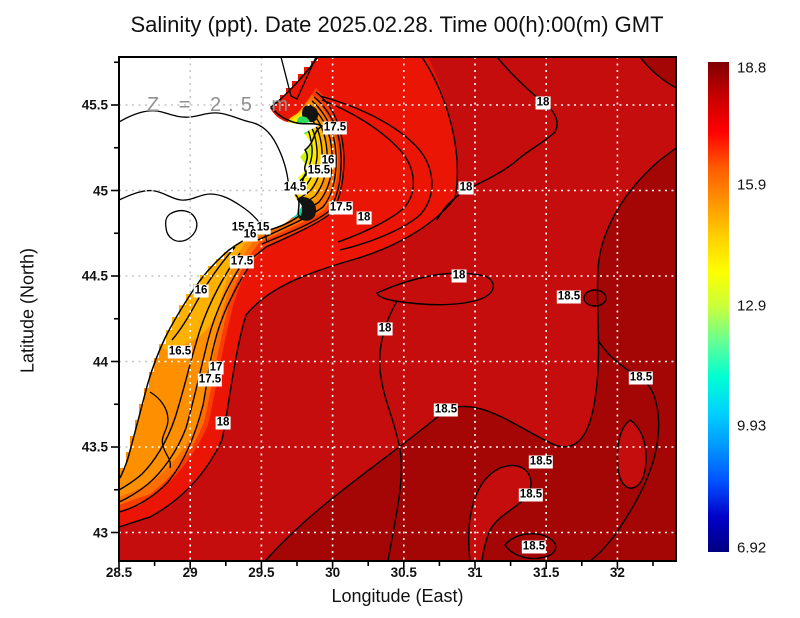 The image size is (800, 618). I want to click on x-tick-label: 31.5, so click(546, 572).